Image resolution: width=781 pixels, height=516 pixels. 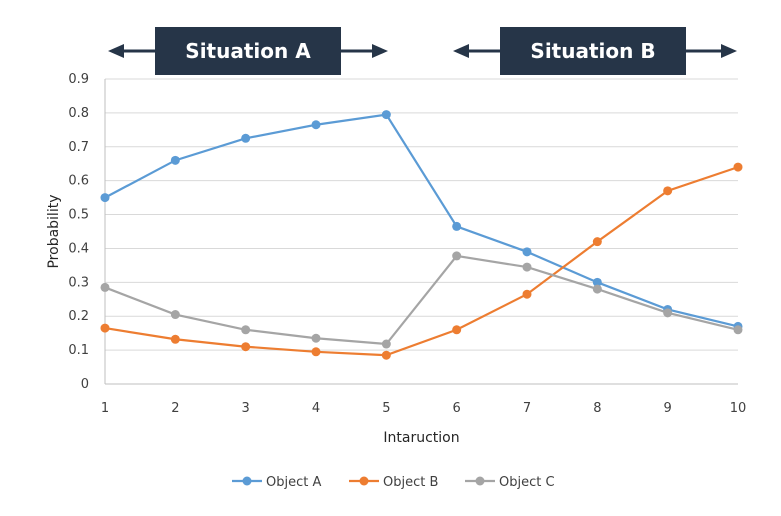 What do you see at coordinates (105, 408) in the screenshot?
I see `x-tick-label: 1` at bounding box center [105, 408].